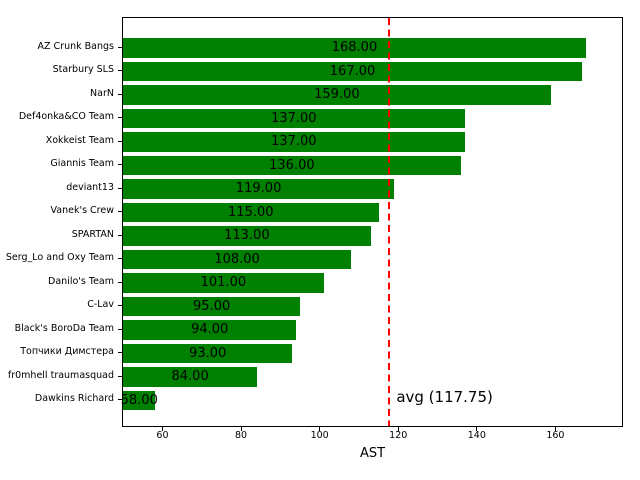 The width and height of the screenshot is (640, 480). Describe the element at coordinates (79, 140) in the screenshot. I see `y-tick-label: Xokkeist Team` at that location.